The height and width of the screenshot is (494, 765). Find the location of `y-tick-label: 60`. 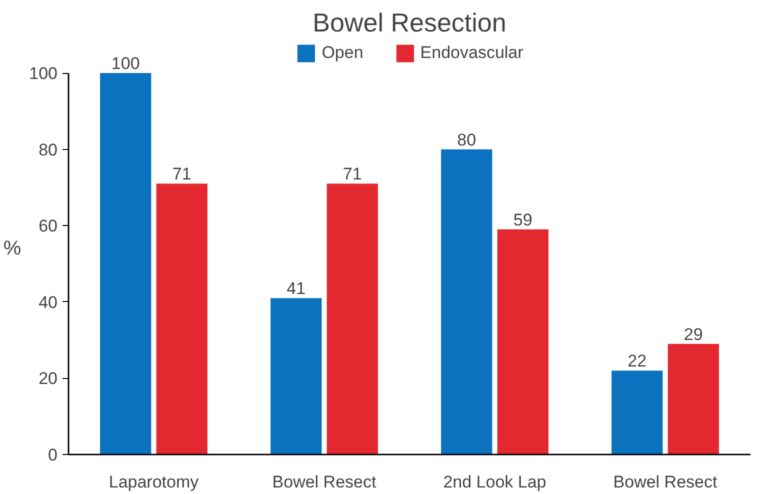

y-tick-label: 60 is located at coordinates (48, 226).